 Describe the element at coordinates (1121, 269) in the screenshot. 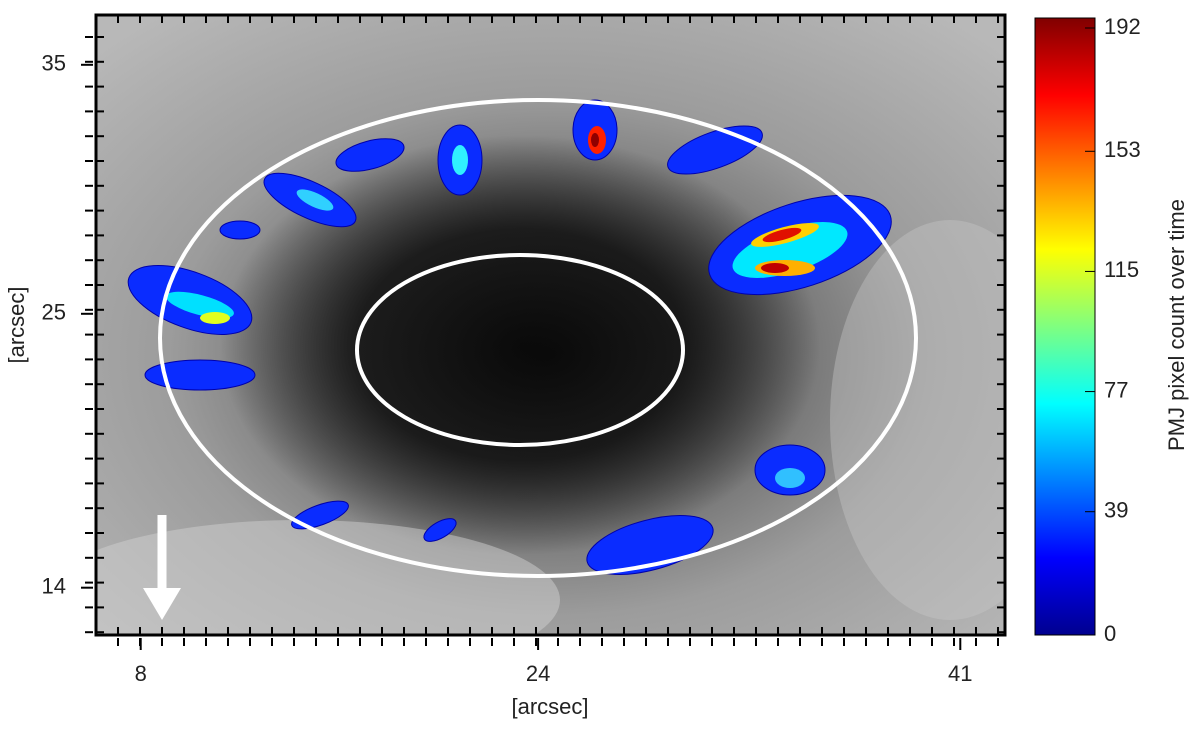

I see `colorbar-tick-label: 115` at that location.